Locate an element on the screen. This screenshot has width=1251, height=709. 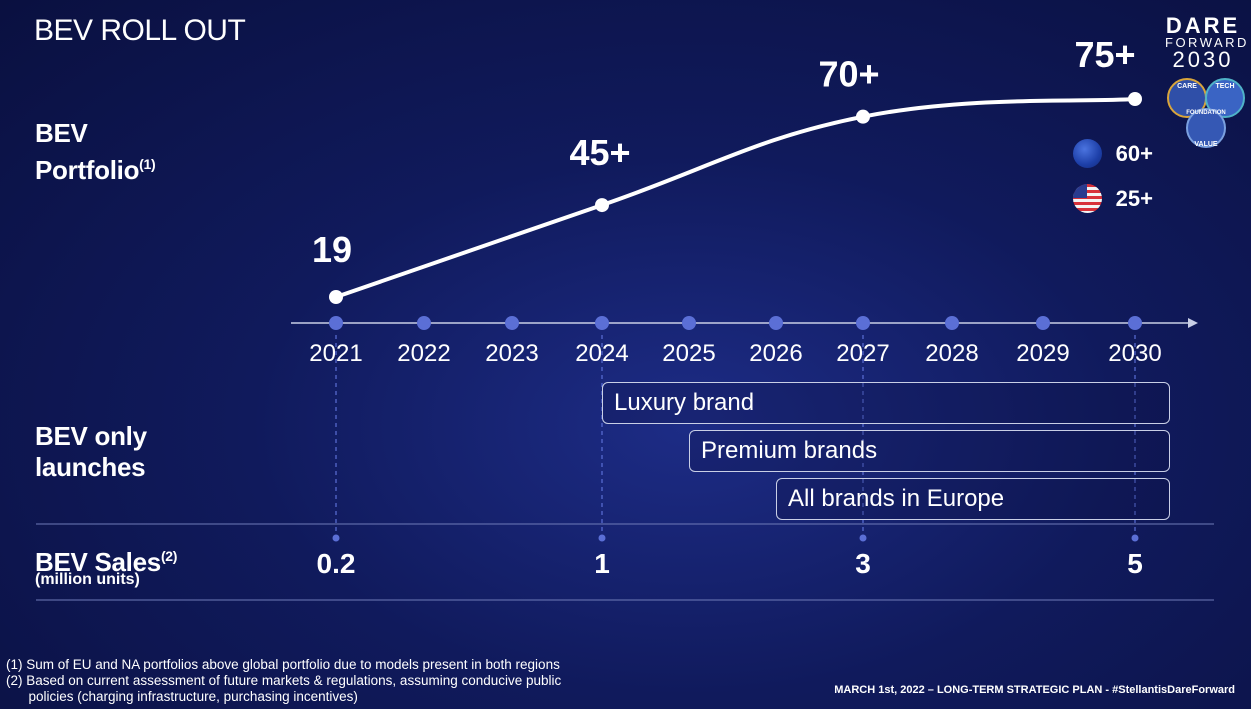
section-dividers is located at coordinates (625, 562).